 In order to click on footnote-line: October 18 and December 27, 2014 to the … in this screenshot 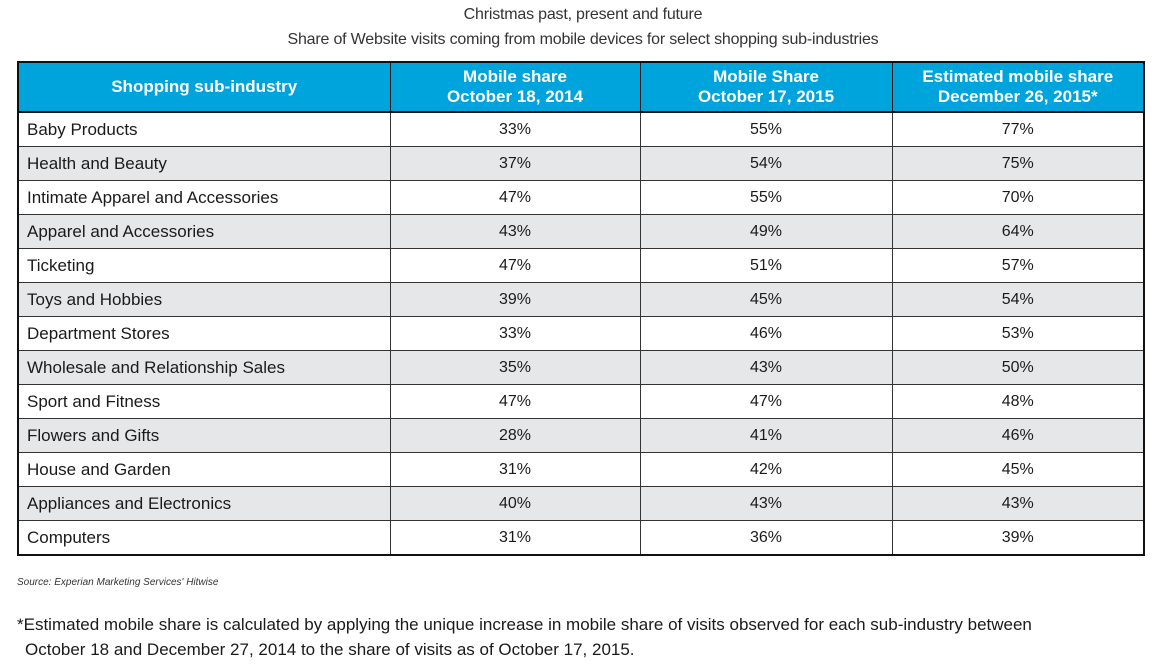, I will do `click(330, 649)`.